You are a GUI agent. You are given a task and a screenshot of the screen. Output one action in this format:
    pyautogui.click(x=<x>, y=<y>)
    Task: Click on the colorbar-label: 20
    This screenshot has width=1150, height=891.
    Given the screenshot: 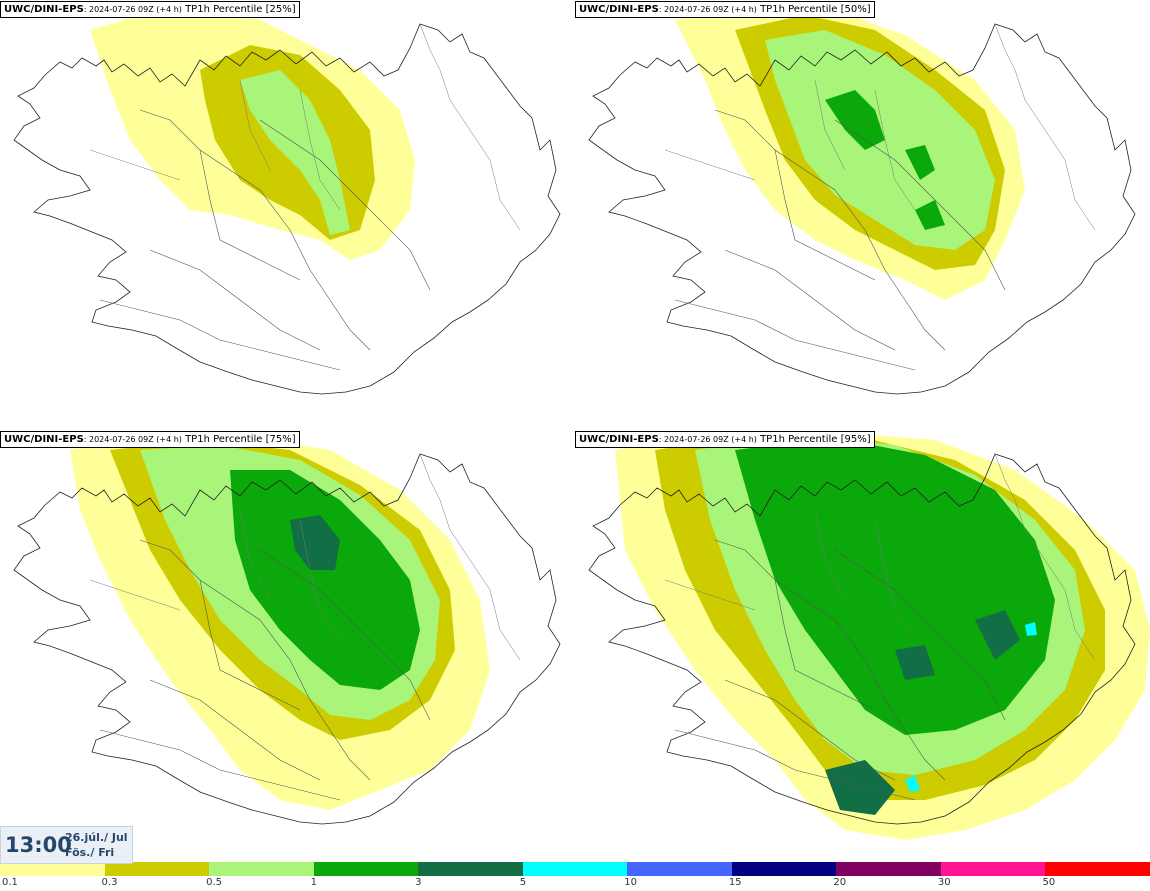 What is the action you would take?
    pyautogui.click(x=840, y=882)
    